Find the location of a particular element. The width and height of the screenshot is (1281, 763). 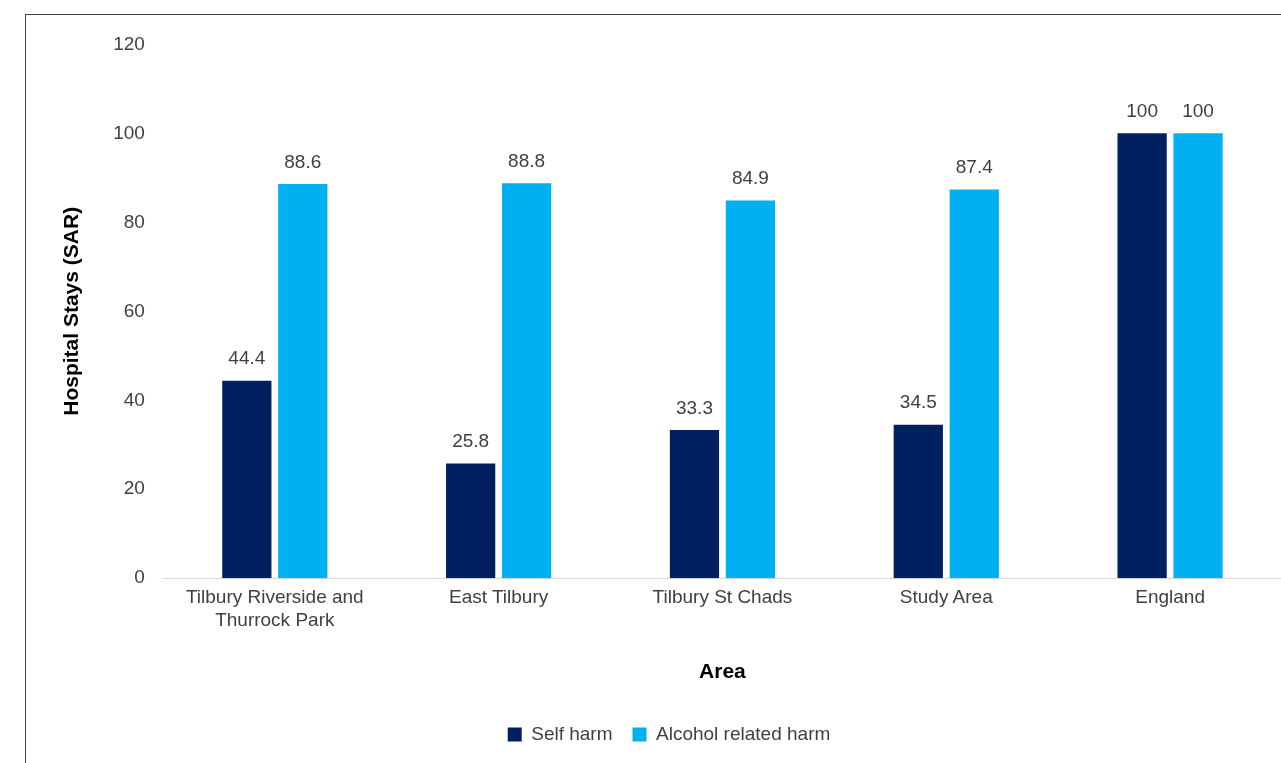

data-label: 34.5 is located at coordinates (918, 402).